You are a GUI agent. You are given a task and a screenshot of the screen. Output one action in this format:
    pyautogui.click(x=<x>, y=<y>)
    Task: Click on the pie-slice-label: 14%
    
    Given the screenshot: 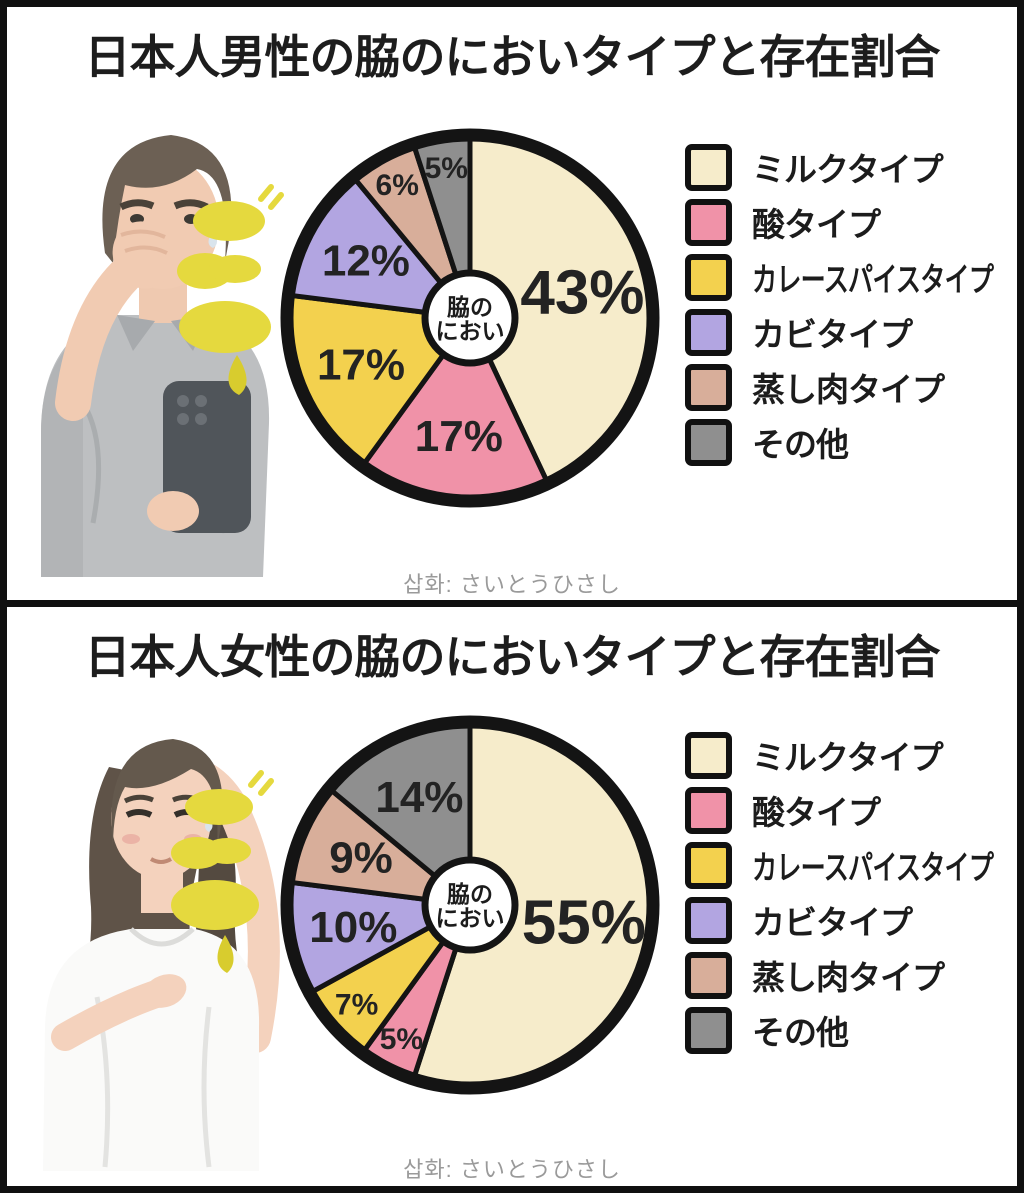 What is the action you would take?
    pyautogui.click(x=419, y=797)
    